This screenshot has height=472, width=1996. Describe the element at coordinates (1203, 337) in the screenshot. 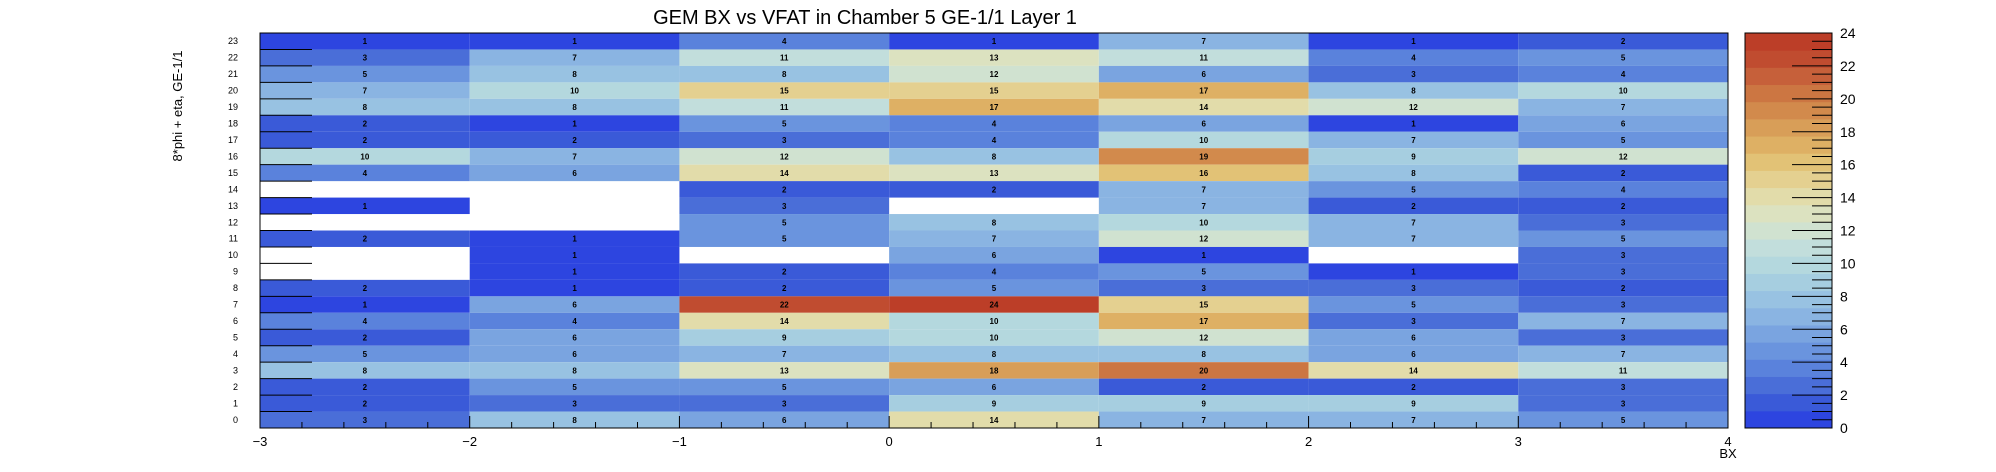

I see `cell-value-label: 12` at that location.